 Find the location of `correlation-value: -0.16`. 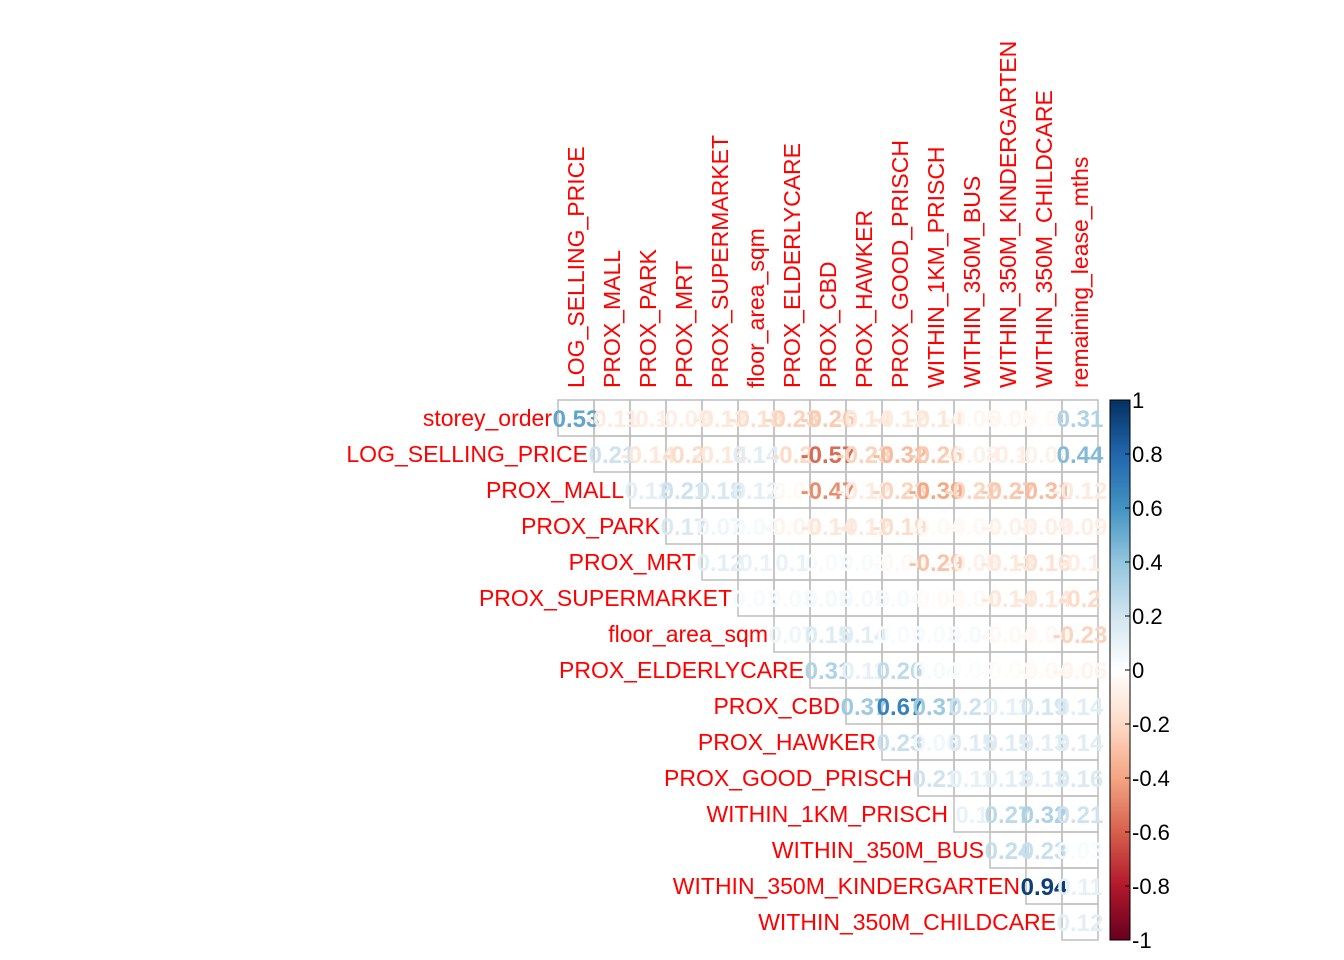

correlation-value: -0.16 is located at coordinates (1044, 563).